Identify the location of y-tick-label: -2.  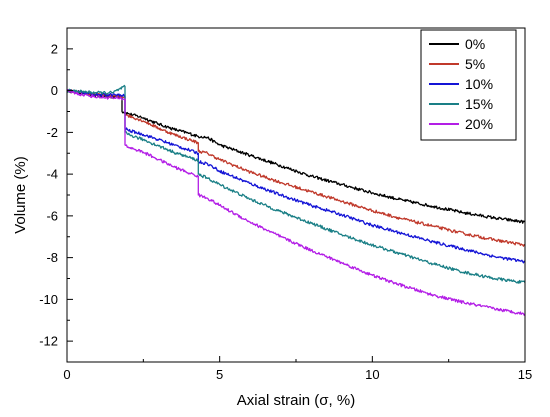
(52, 132).